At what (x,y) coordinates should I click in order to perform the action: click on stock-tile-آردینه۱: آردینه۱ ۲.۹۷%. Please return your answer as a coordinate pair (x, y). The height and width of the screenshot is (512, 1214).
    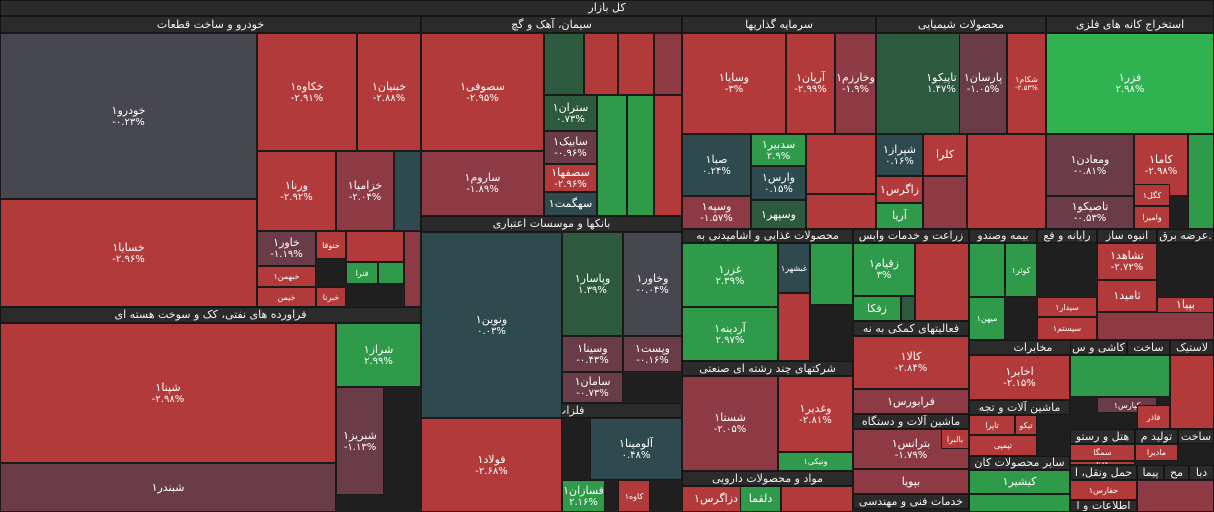
    Looking at the image, I should click on (730, 334).